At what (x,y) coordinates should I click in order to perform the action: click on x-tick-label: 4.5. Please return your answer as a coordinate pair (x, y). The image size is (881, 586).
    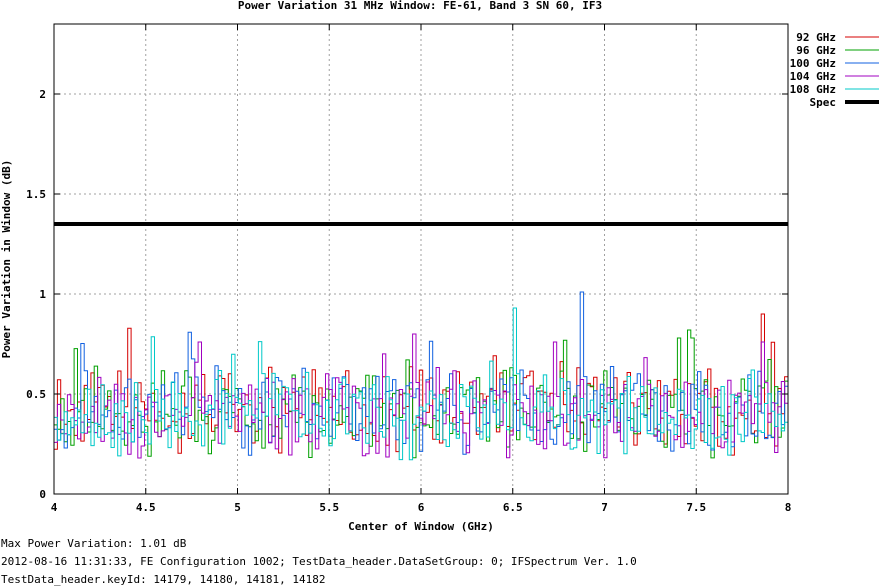
    Looking at the image, I should click on (146, 507).